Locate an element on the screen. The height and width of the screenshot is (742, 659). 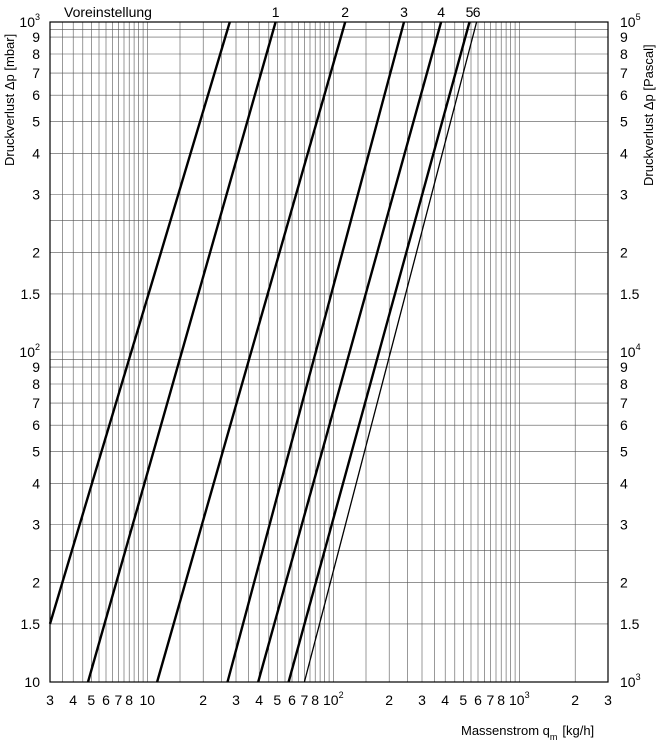
x-axis-subscript: m is located at coordinates (554, 737).